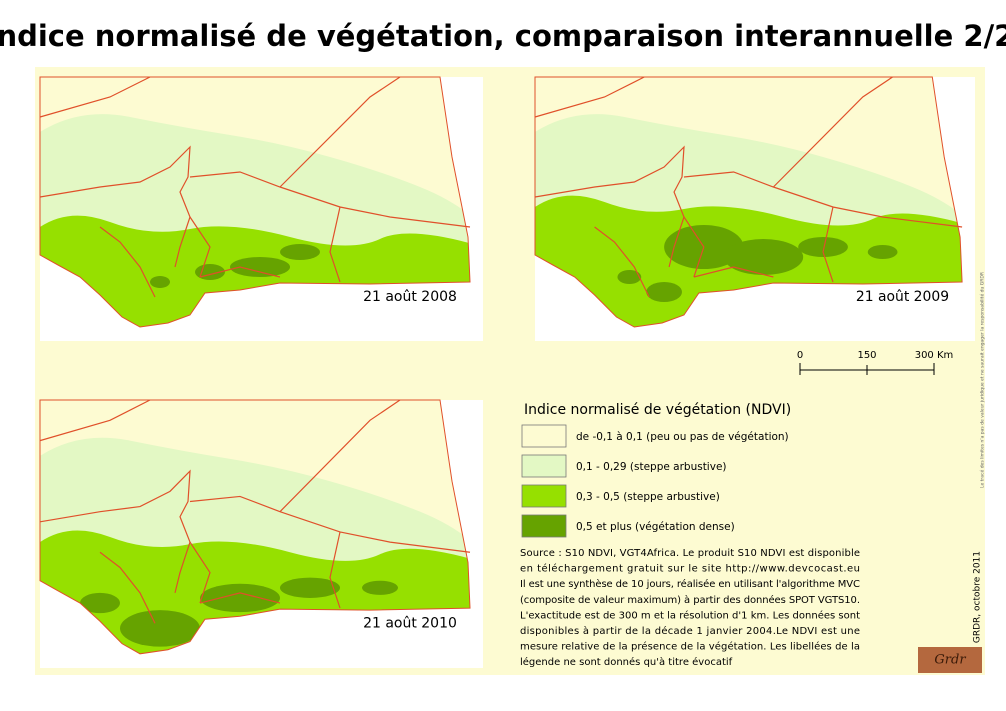  What do you see at coordinates (651, 467) in the screenshot?
I see `legend-label: 0,1 - 0,29 (steppe arbustive)` at bounding box center [651, 467].